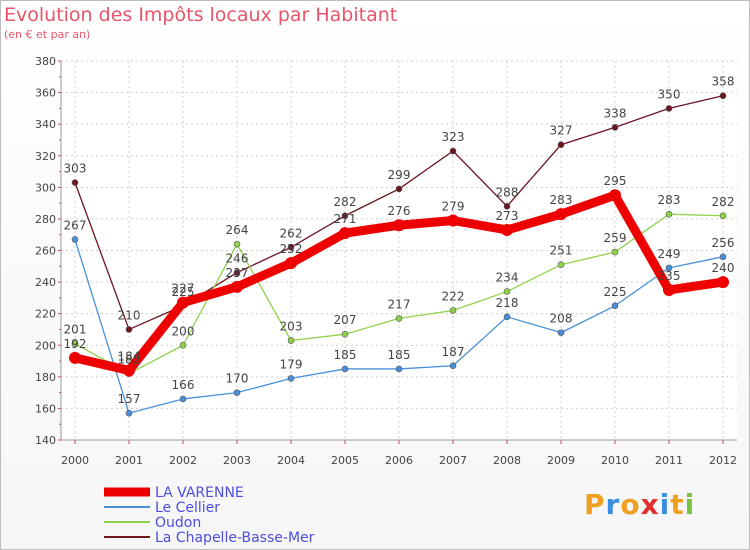  I want to click on logo-letter: P, so click(595, 504).